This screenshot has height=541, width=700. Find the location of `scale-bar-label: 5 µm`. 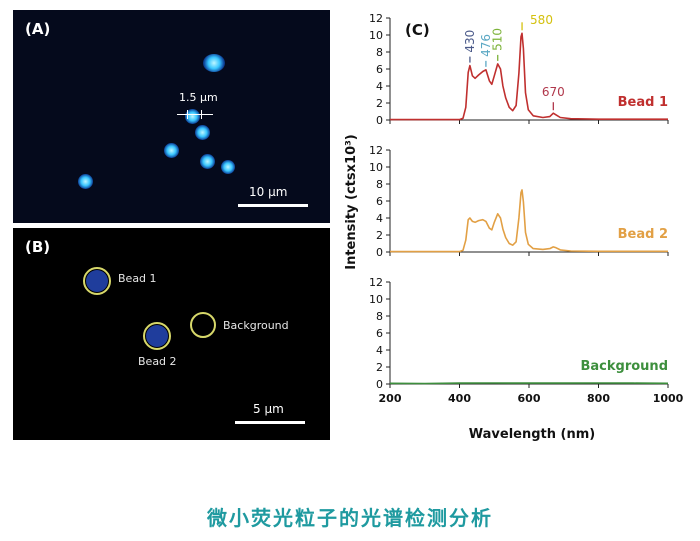

scale-bar-label: 5 µm is located at coordinates (268, 409).